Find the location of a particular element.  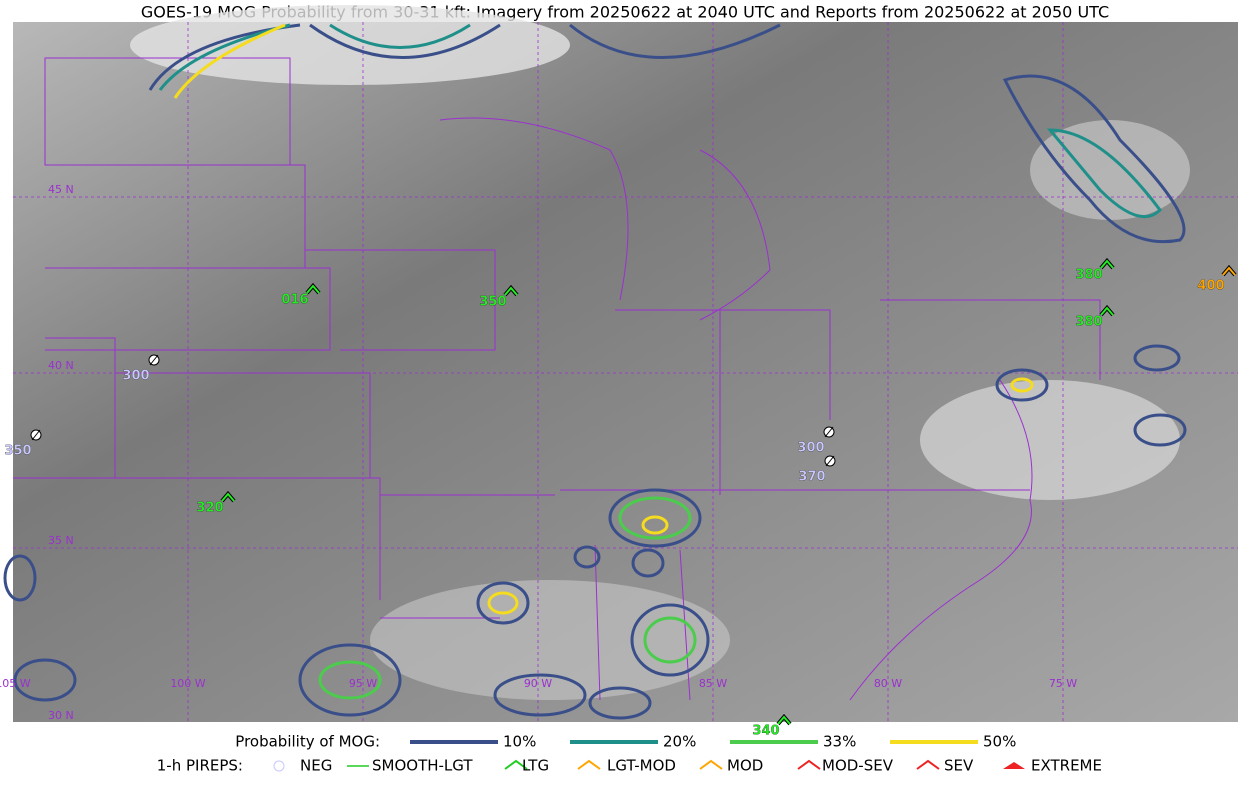

legend-label: SMOOTH-LGT is located at coordinates (422, 766).